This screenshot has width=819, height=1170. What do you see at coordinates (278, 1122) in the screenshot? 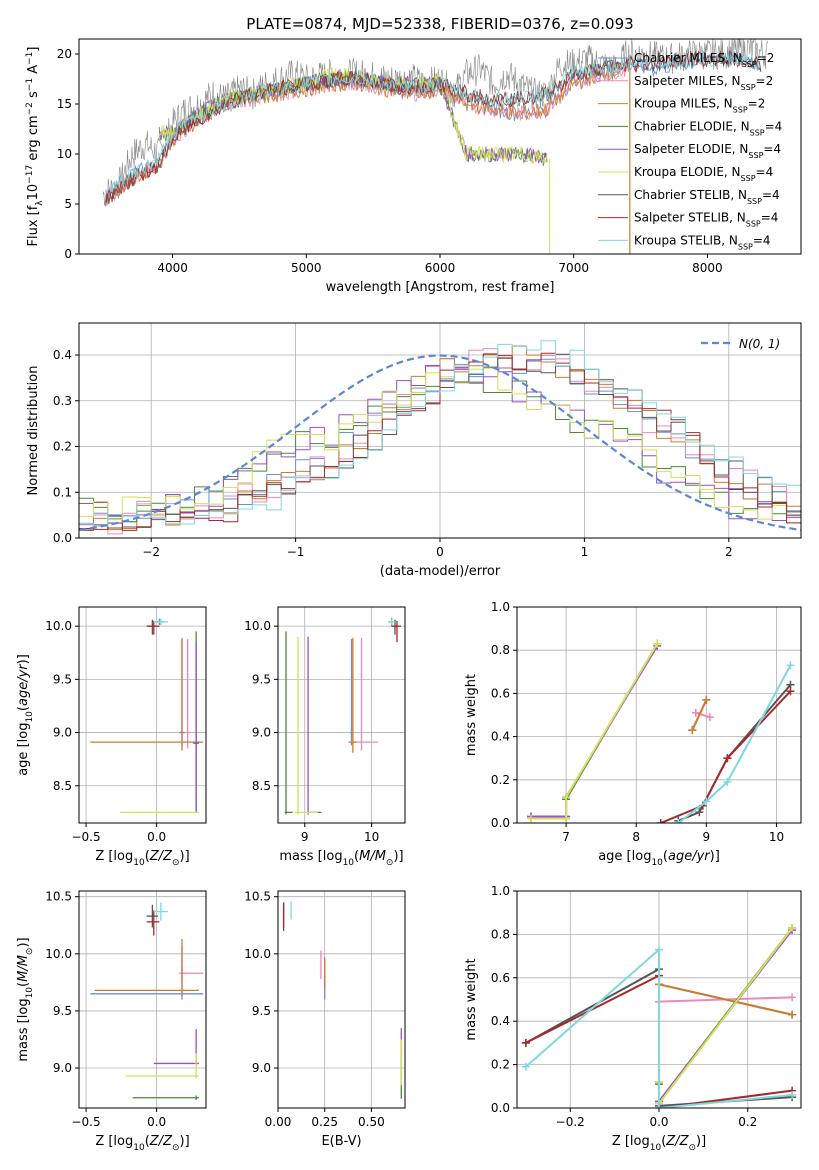
I see `x-tick-label: 0.00` at bounding box center [278, 1122].